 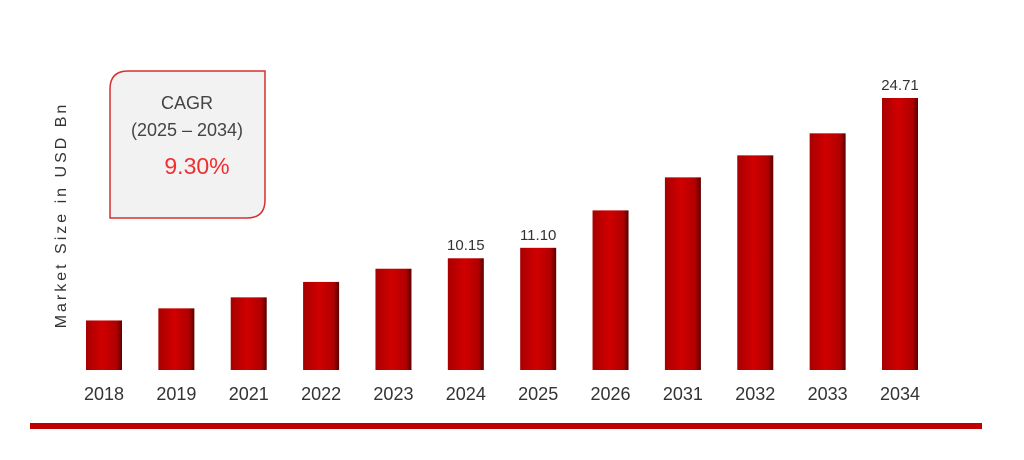 What do you see at coordinates (196, 166) in the screenshot?
I see `cagr-value: 9.30%` at bounding box center [196, 166].